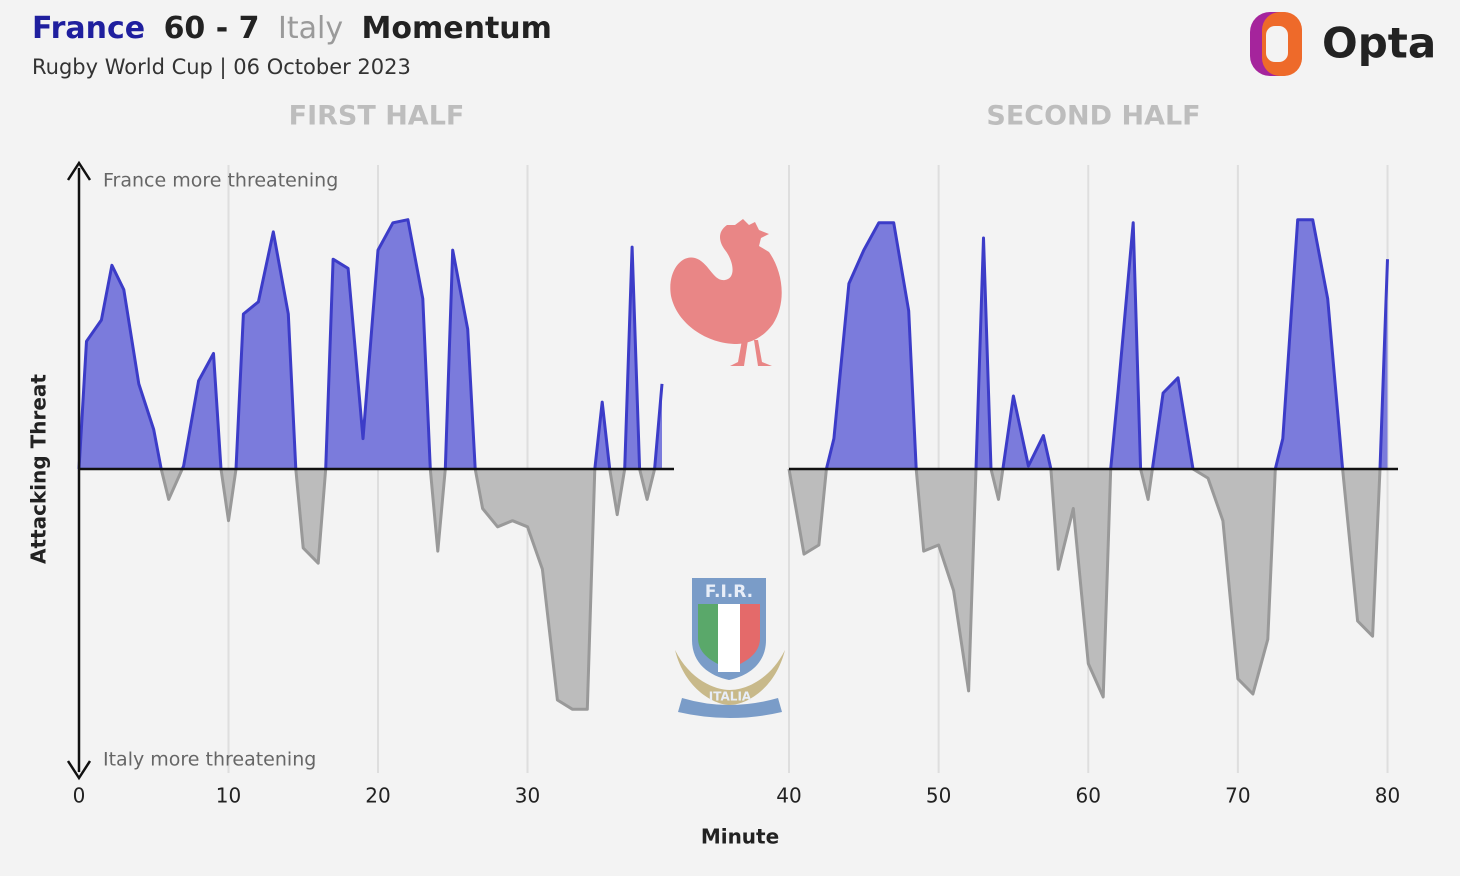 Image resolution: width=1460 pixels, height=876 pixels. Describe the element at coordinates (730, 677) in the screenshot. I see `crest-laurel` at that location.